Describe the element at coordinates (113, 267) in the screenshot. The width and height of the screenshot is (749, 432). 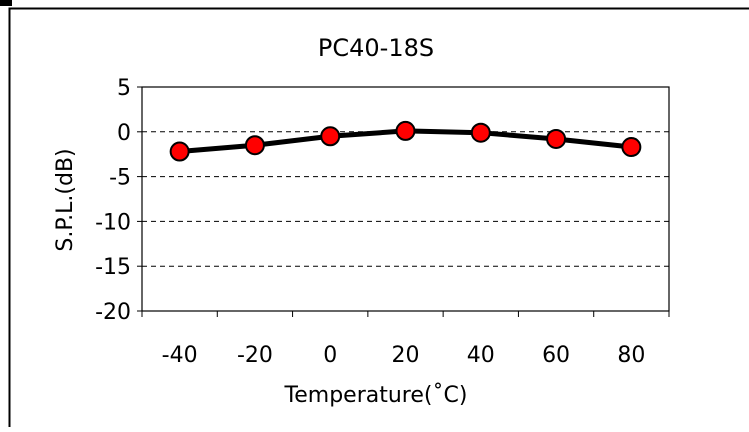
I see `y-tick-label: -15` at that location.